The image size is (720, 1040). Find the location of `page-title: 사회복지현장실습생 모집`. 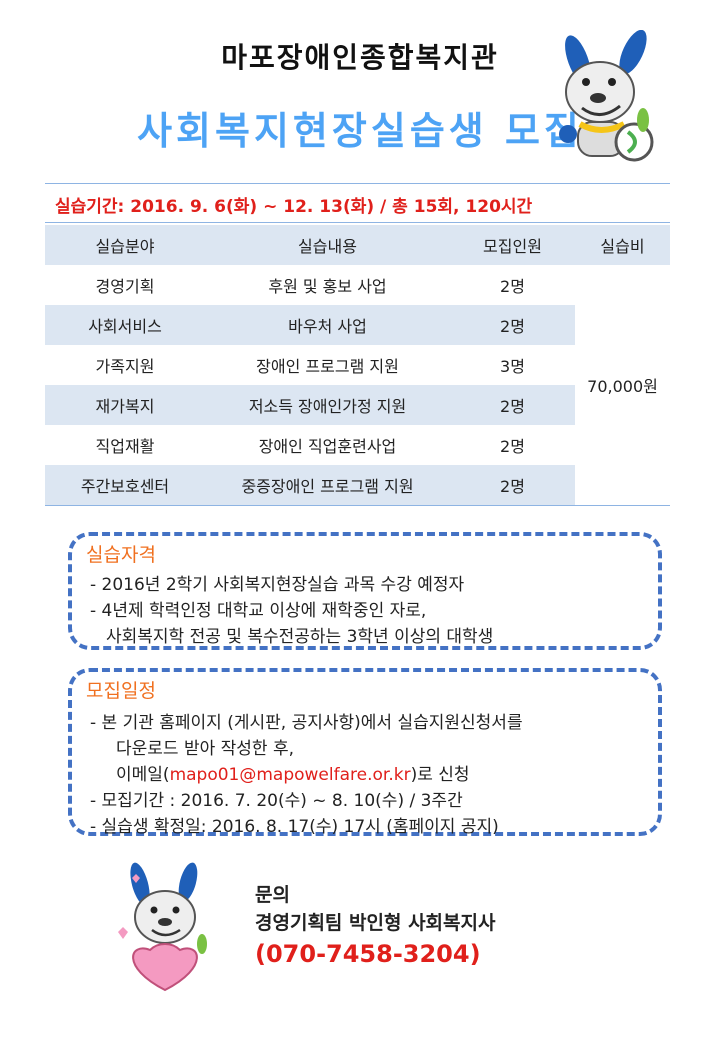

page-title: 사회복지현장실습생 모집 is located at coordinates (360, 131).